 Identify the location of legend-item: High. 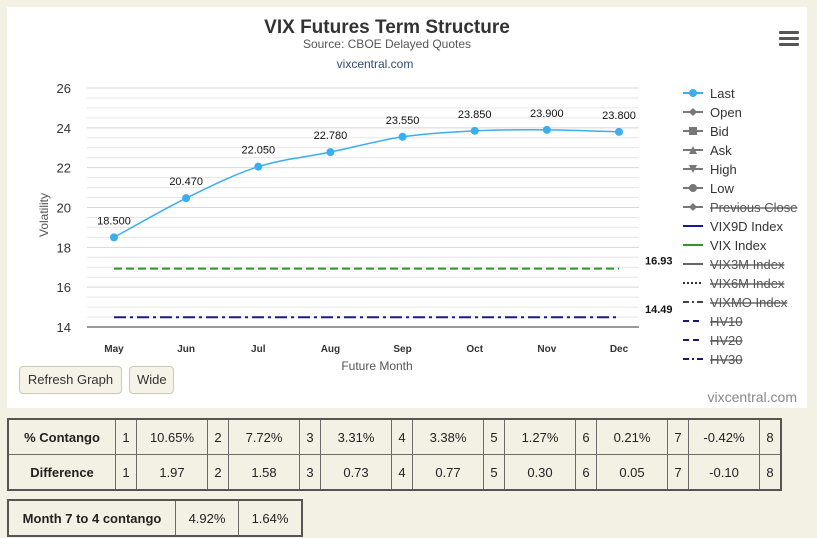
(710, 169).